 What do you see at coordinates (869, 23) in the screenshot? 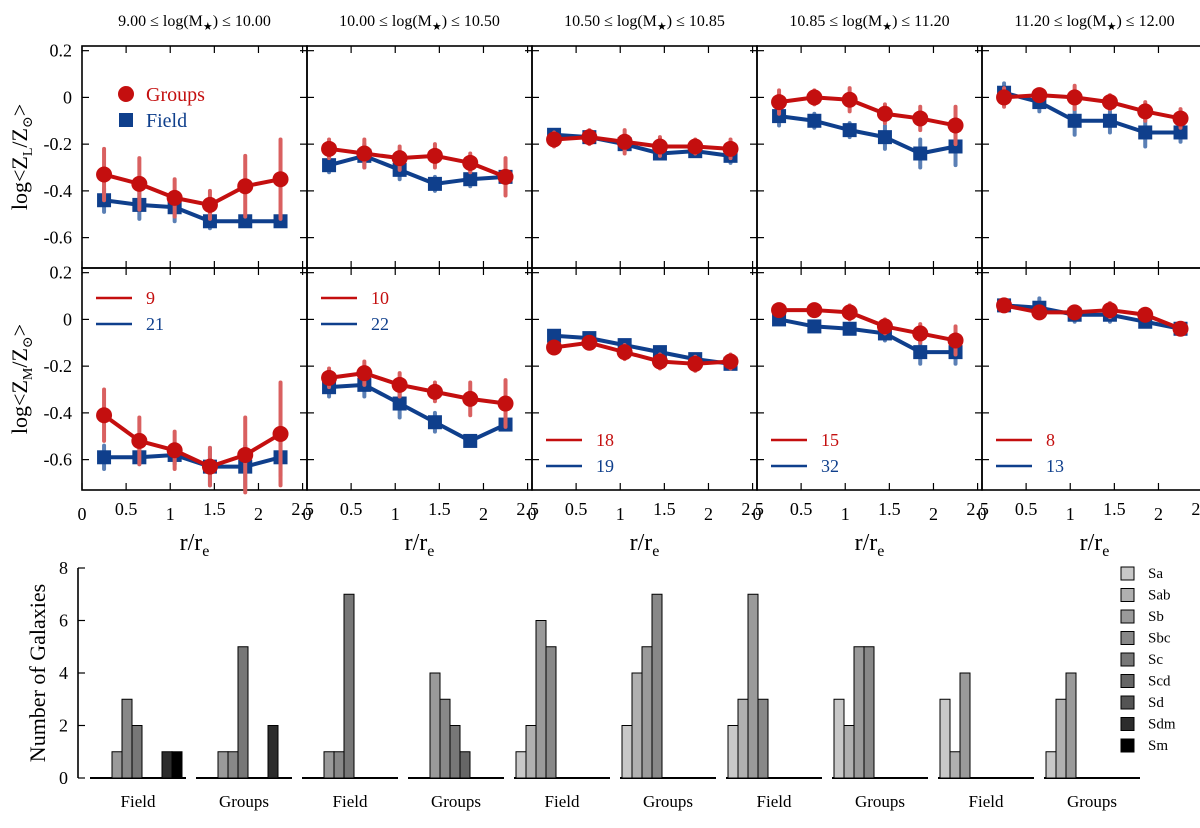
I see `mass-bin-header: 10.85 ≤ log(M★) ≤ 11.20` at bounding box center [869, 23].